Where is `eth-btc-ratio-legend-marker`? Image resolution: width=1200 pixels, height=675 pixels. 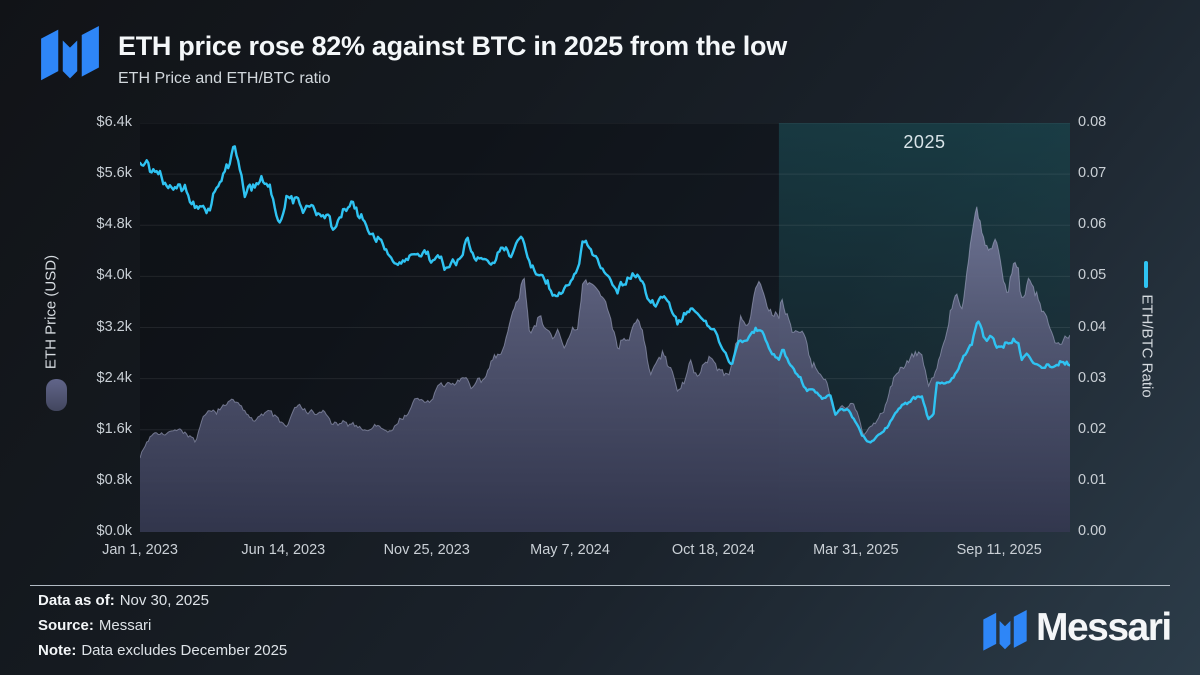
eth-btc-ratio-legend-marker is located at coordinates (1146, 274).